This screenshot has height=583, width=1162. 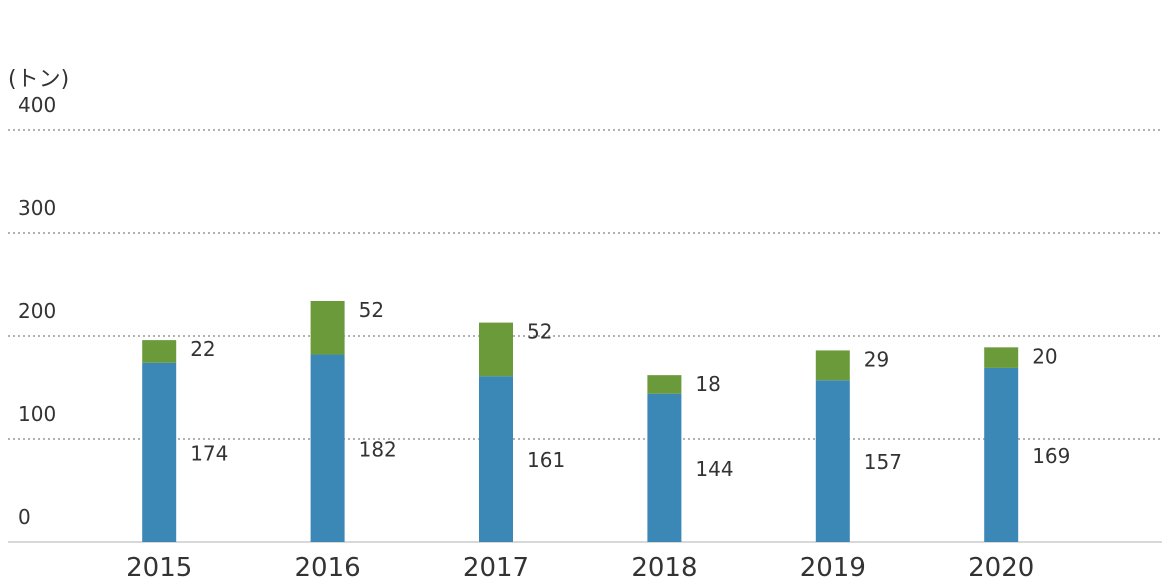 What do you see at coordinates (37, 105) in the screenshot?
I see `y-tick-label: 400` at bounding box center [37, 105].